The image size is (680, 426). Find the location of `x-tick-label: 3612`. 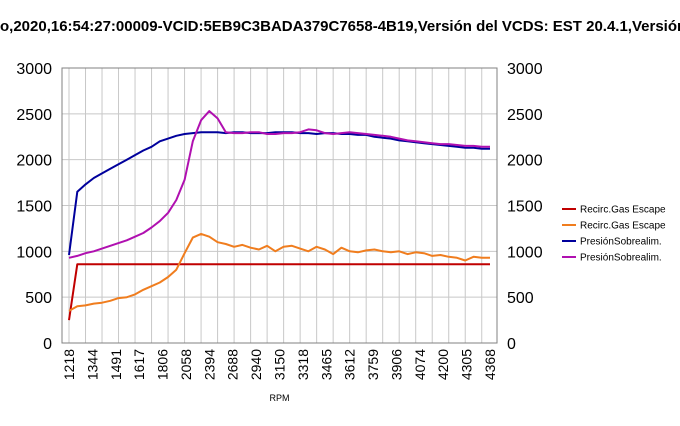

x-tick-label: 3612 is located at coordinates (350, 364).